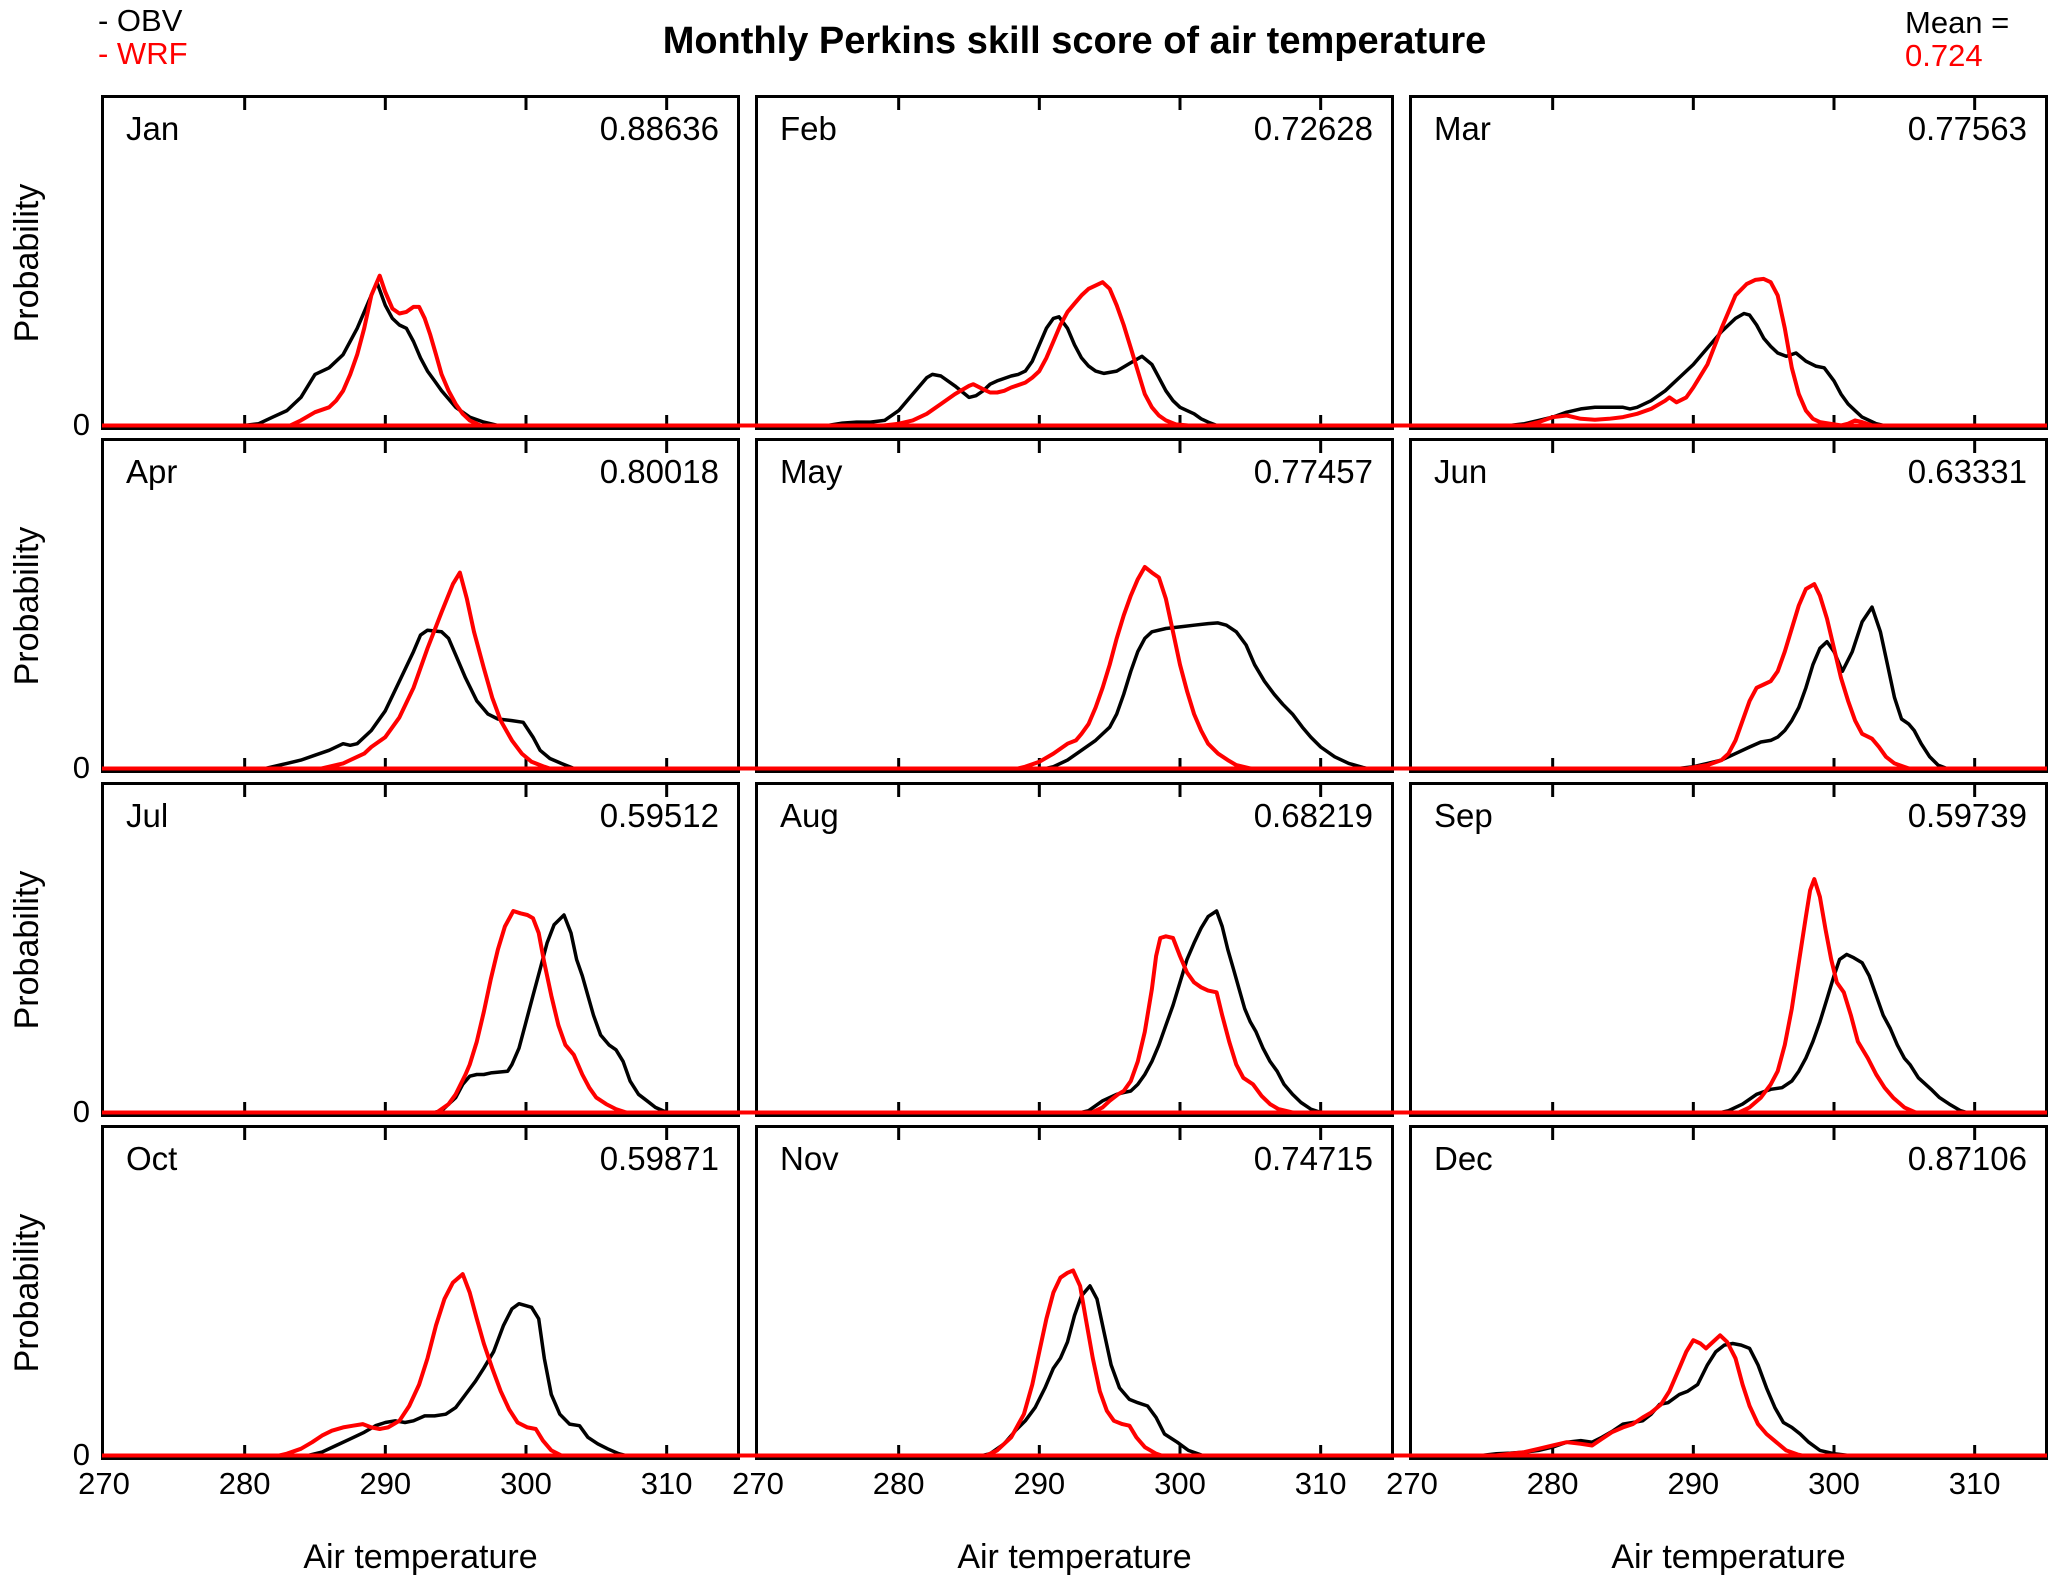 The image size is (2067, 1590). I want to click on subplot-jun, so click(1728, 605).